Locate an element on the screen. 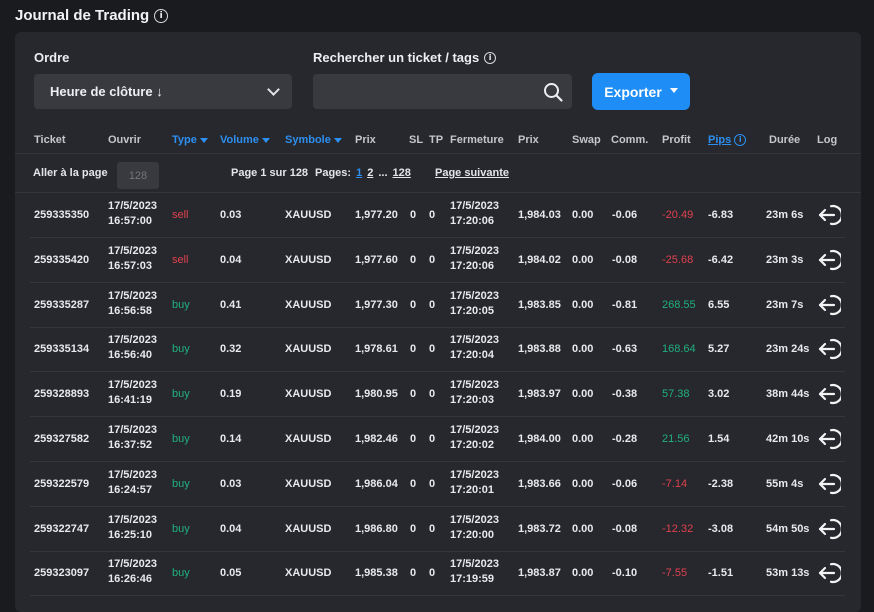 The width and height of the screenshot is (874, 612). cell-ticket: 259335420 is located at coordinates (62, 259).